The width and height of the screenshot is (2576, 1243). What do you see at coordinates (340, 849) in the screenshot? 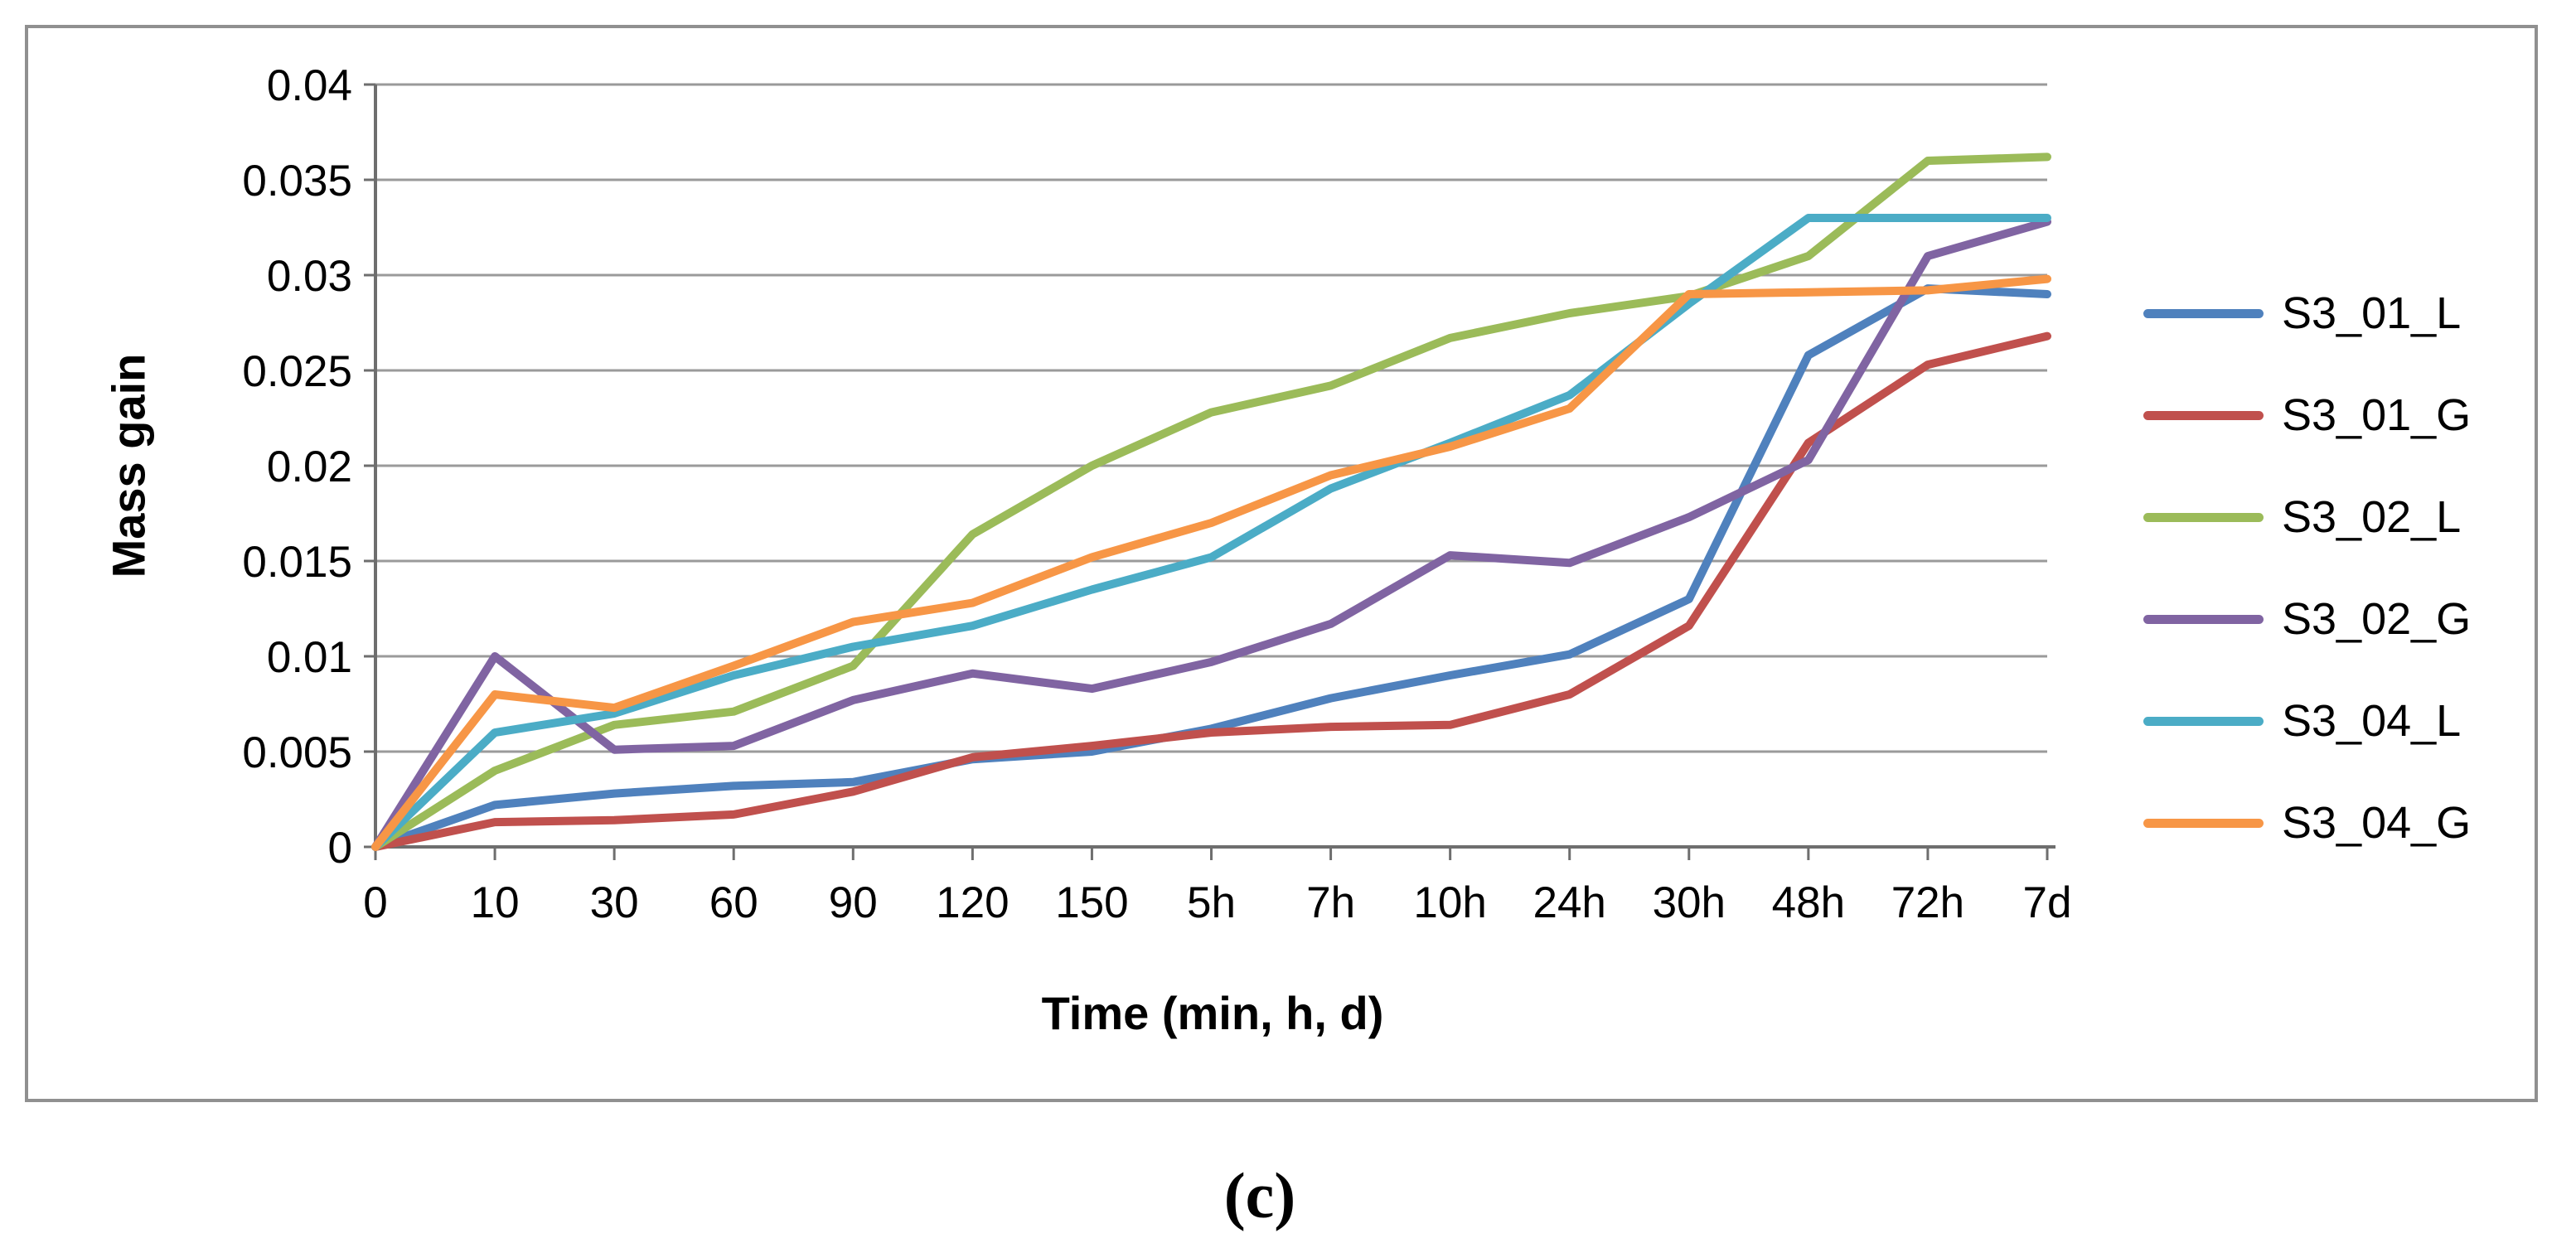
I see `y-axis-tick-label: 0` at bounding box center [340, 849].